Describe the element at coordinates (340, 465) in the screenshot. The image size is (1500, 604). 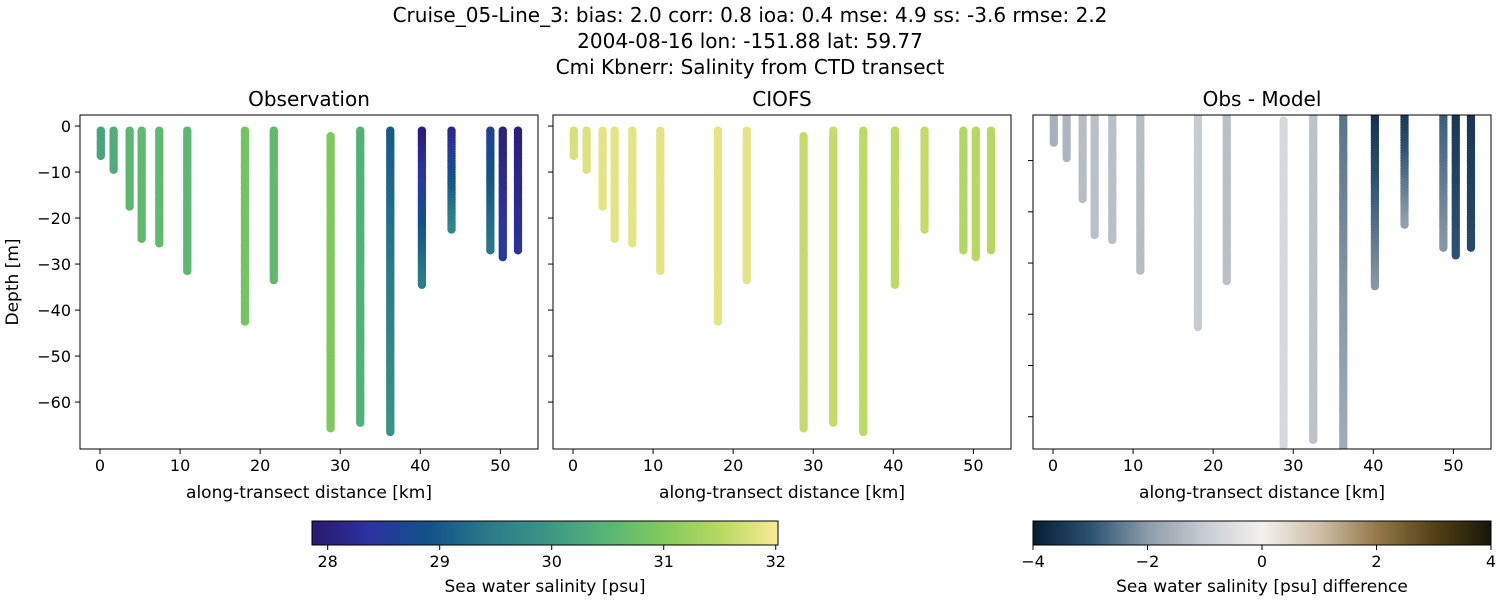
I see `x-tick-label: 30` at that location.